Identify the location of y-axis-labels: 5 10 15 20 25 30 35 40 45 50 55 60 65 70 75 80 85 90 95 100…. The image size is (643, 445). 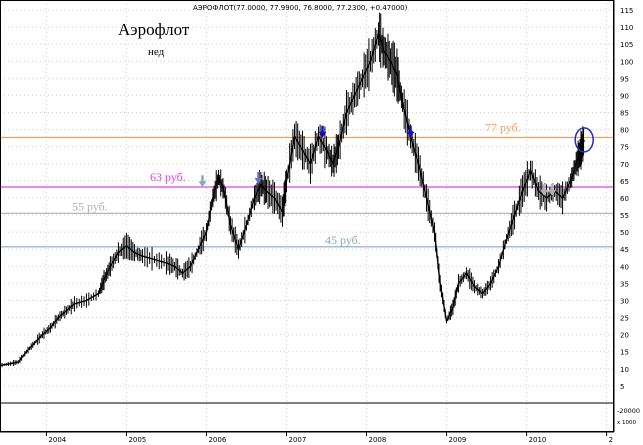
(628, 216).